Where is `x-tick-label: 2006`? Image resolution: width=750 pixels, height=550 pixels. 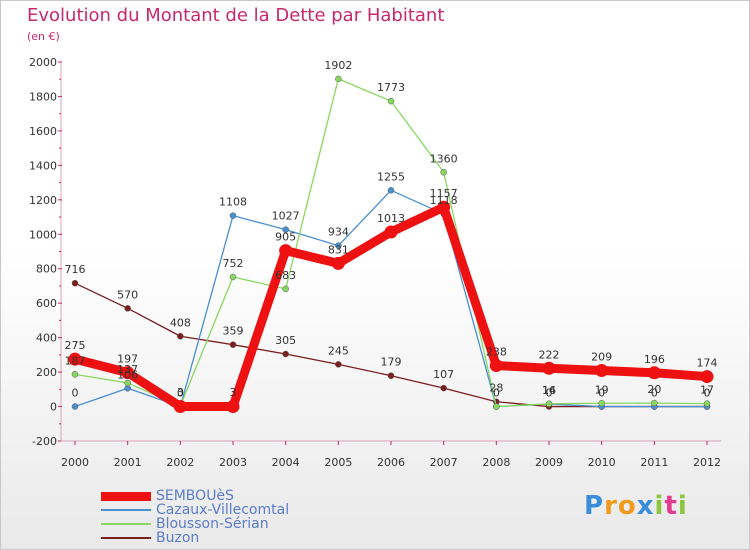 x-tick-label: 2006 is located at coordinates (391, 462).